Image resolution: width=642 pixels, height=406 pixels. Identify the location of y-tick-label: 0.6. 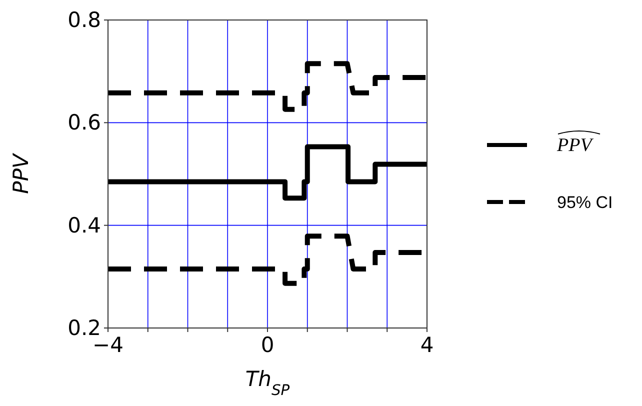
(84, 122).